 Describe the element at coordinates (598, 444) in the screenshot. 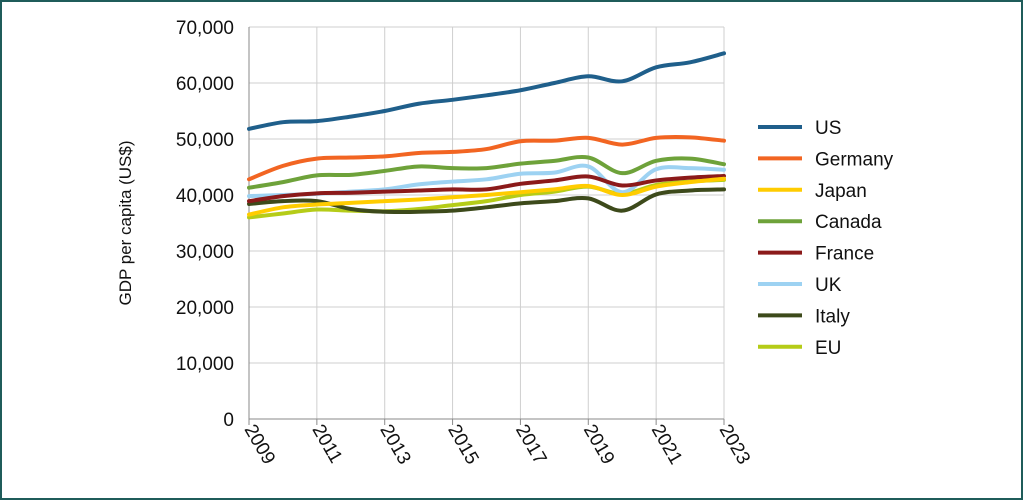

I see `x-tick-label: 2019` at that location.